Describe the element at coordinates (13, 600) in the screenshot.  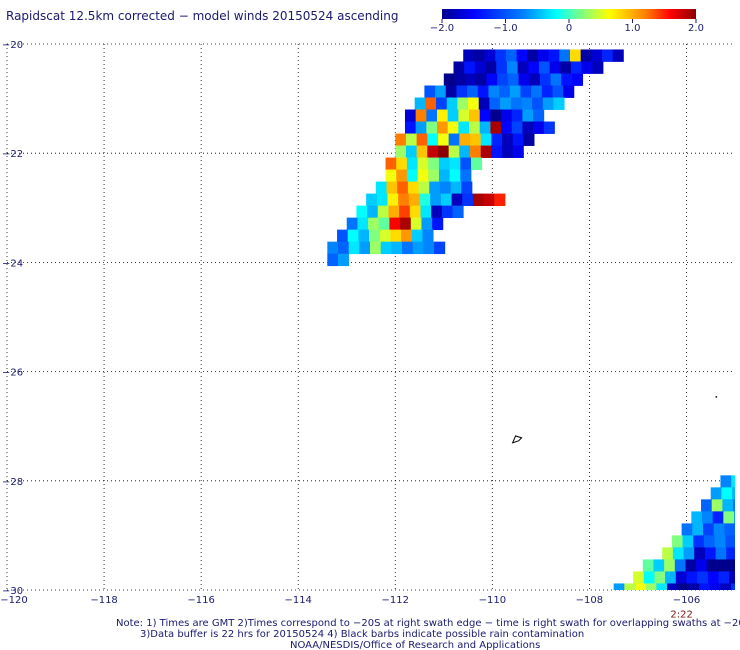
I see `x-tick-label: −120` at that location.